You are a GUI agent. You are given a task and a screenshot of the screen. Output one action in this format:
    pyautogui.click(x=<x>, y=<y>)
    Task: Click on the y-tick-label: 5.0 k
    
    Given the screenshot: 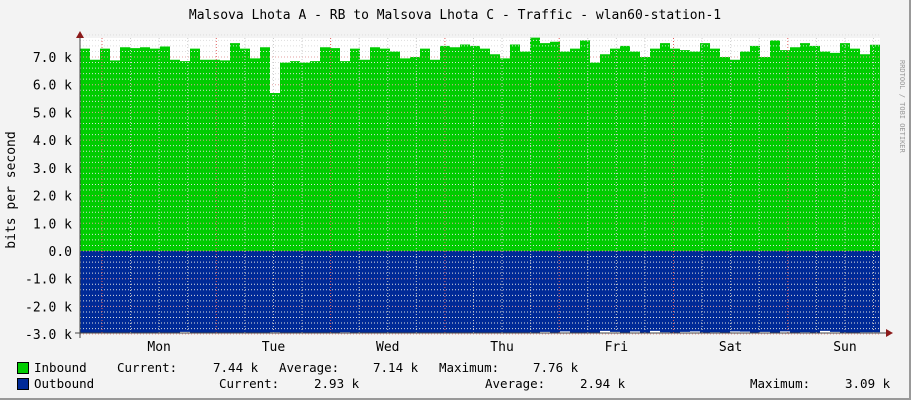 What is the action you would take?
    pyautogui.click(x=52, y=113)
    